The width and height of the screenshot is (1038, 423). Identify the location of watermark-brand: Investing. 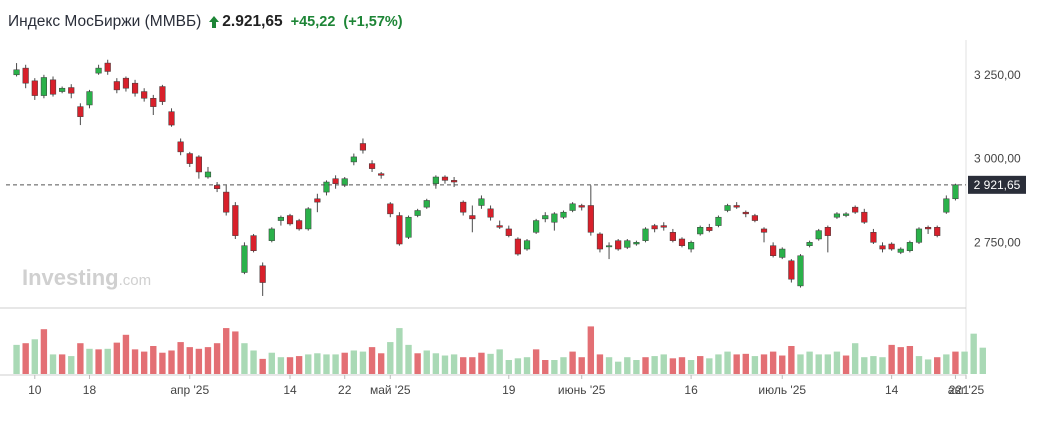
(70, 277).